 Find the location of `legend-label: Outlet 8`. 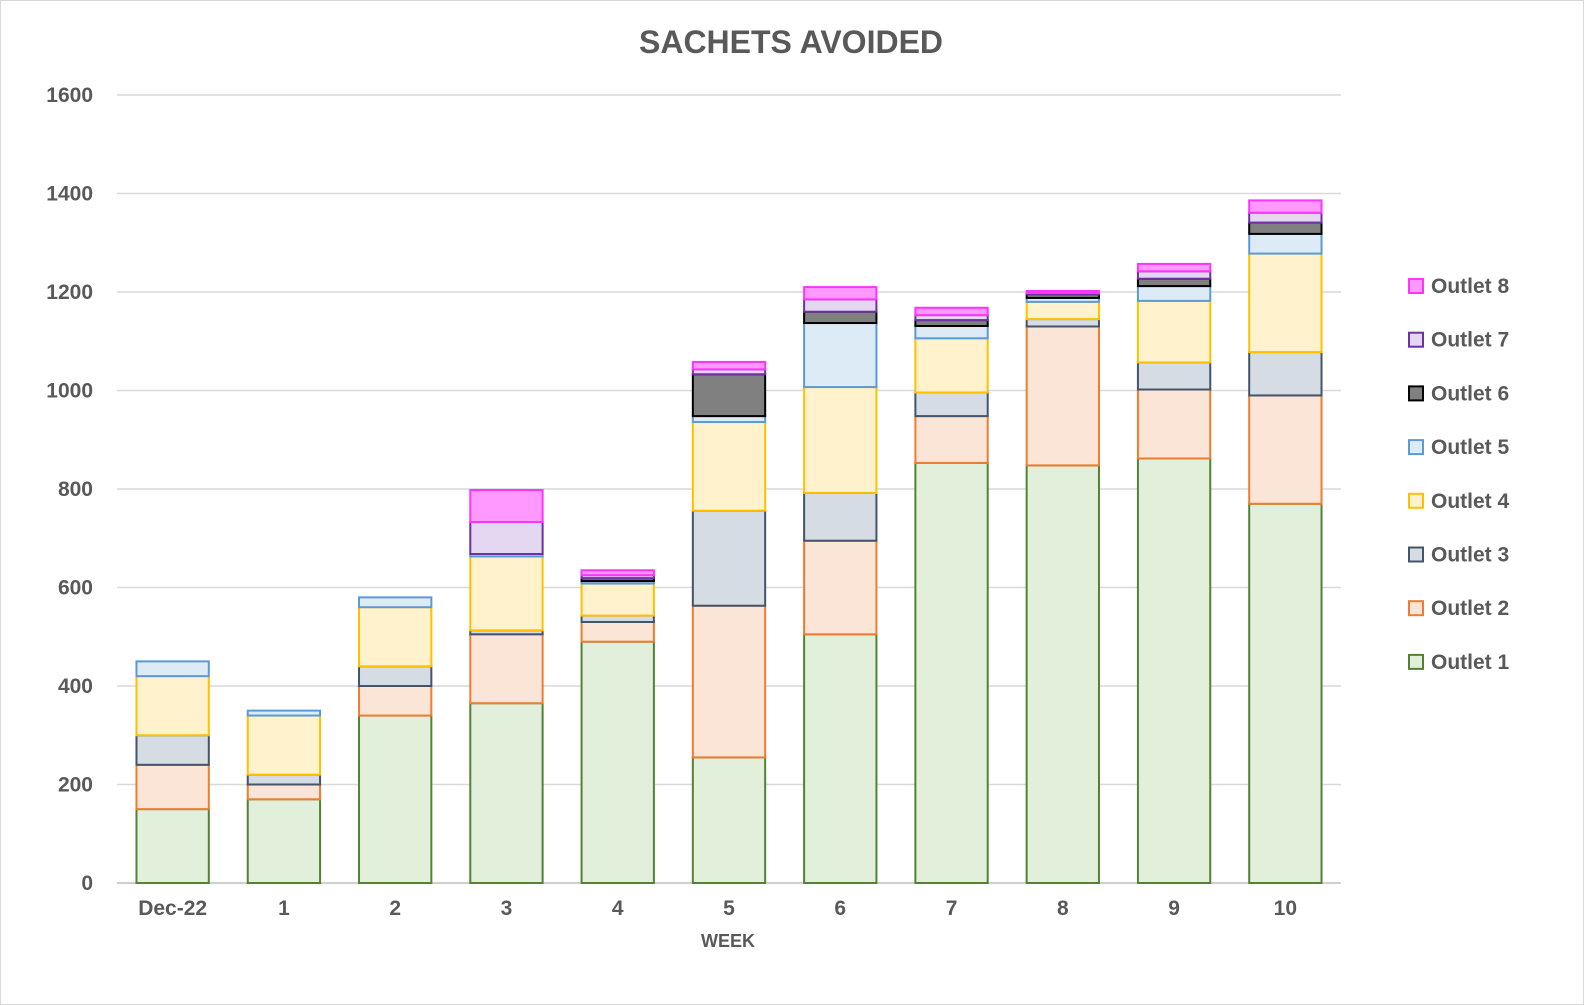

legend-label: Outlet 8 is located at coordinates (1470, 286).